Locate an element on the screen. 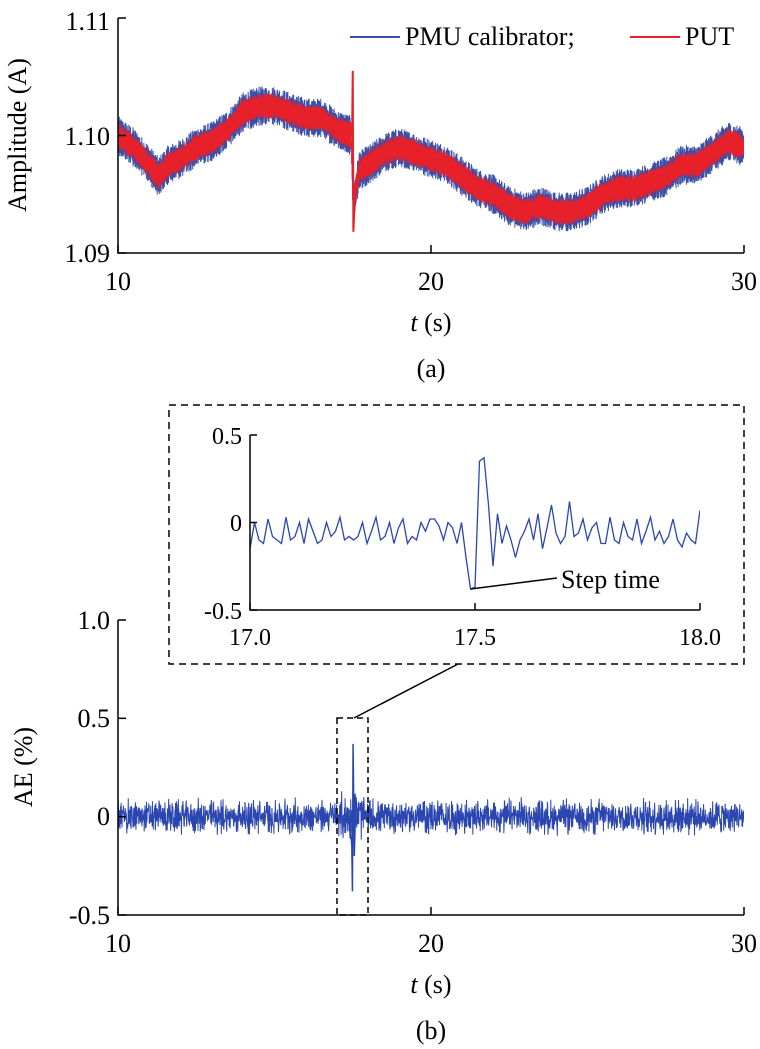 This screenshot has width=760, height=1049. panel-b-xtick-30: 30 is located at coordinates (744, 943).